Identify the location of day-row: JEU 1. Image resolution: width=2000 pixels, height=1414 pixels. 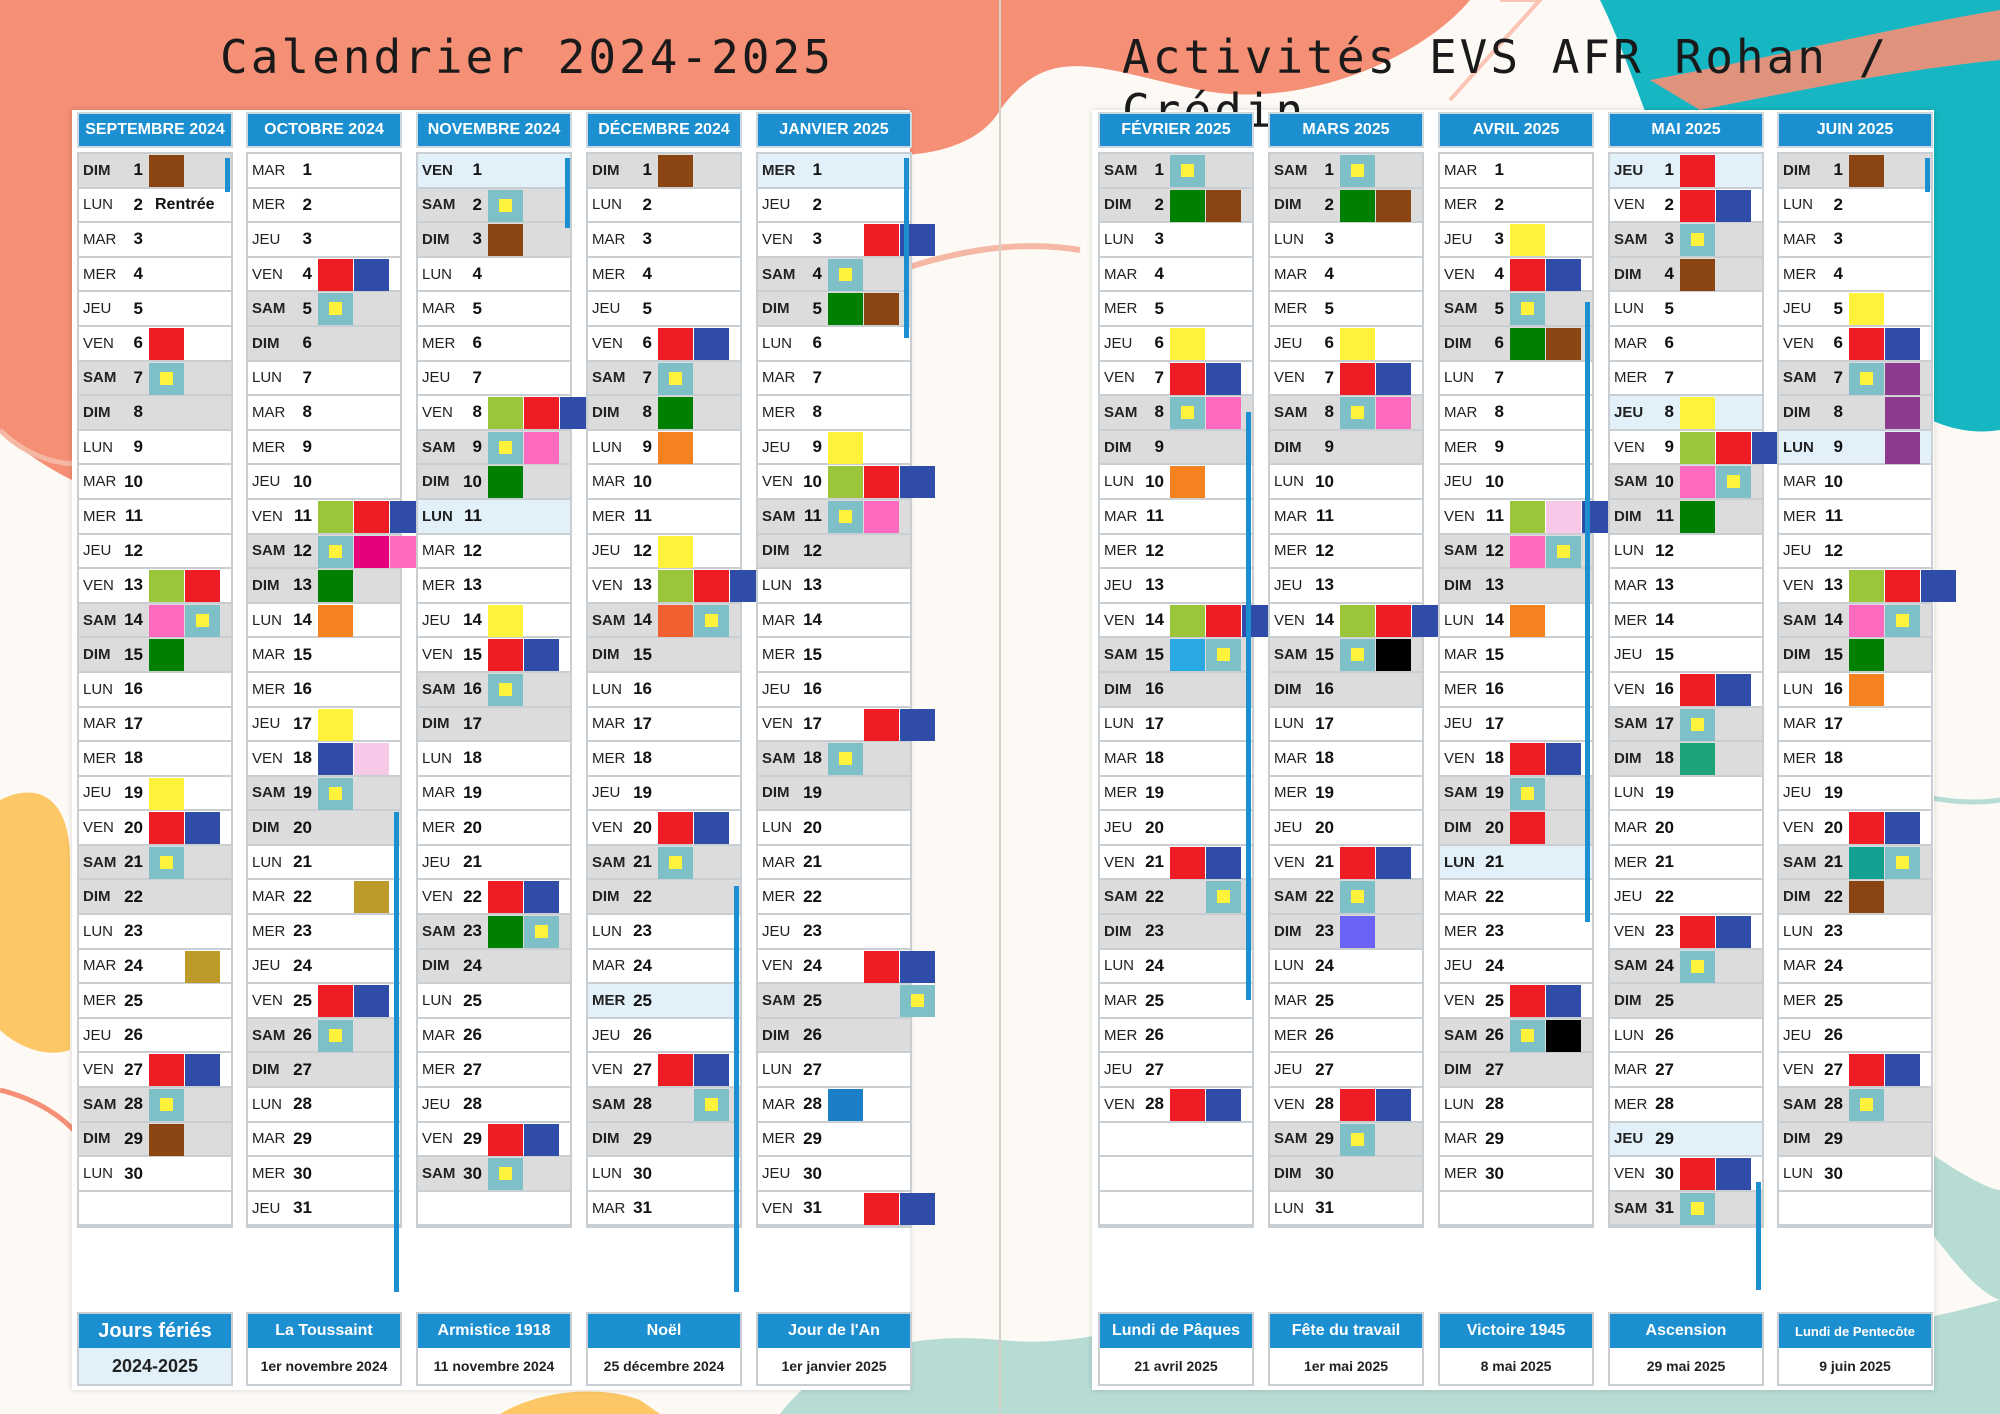
(1686, 171).